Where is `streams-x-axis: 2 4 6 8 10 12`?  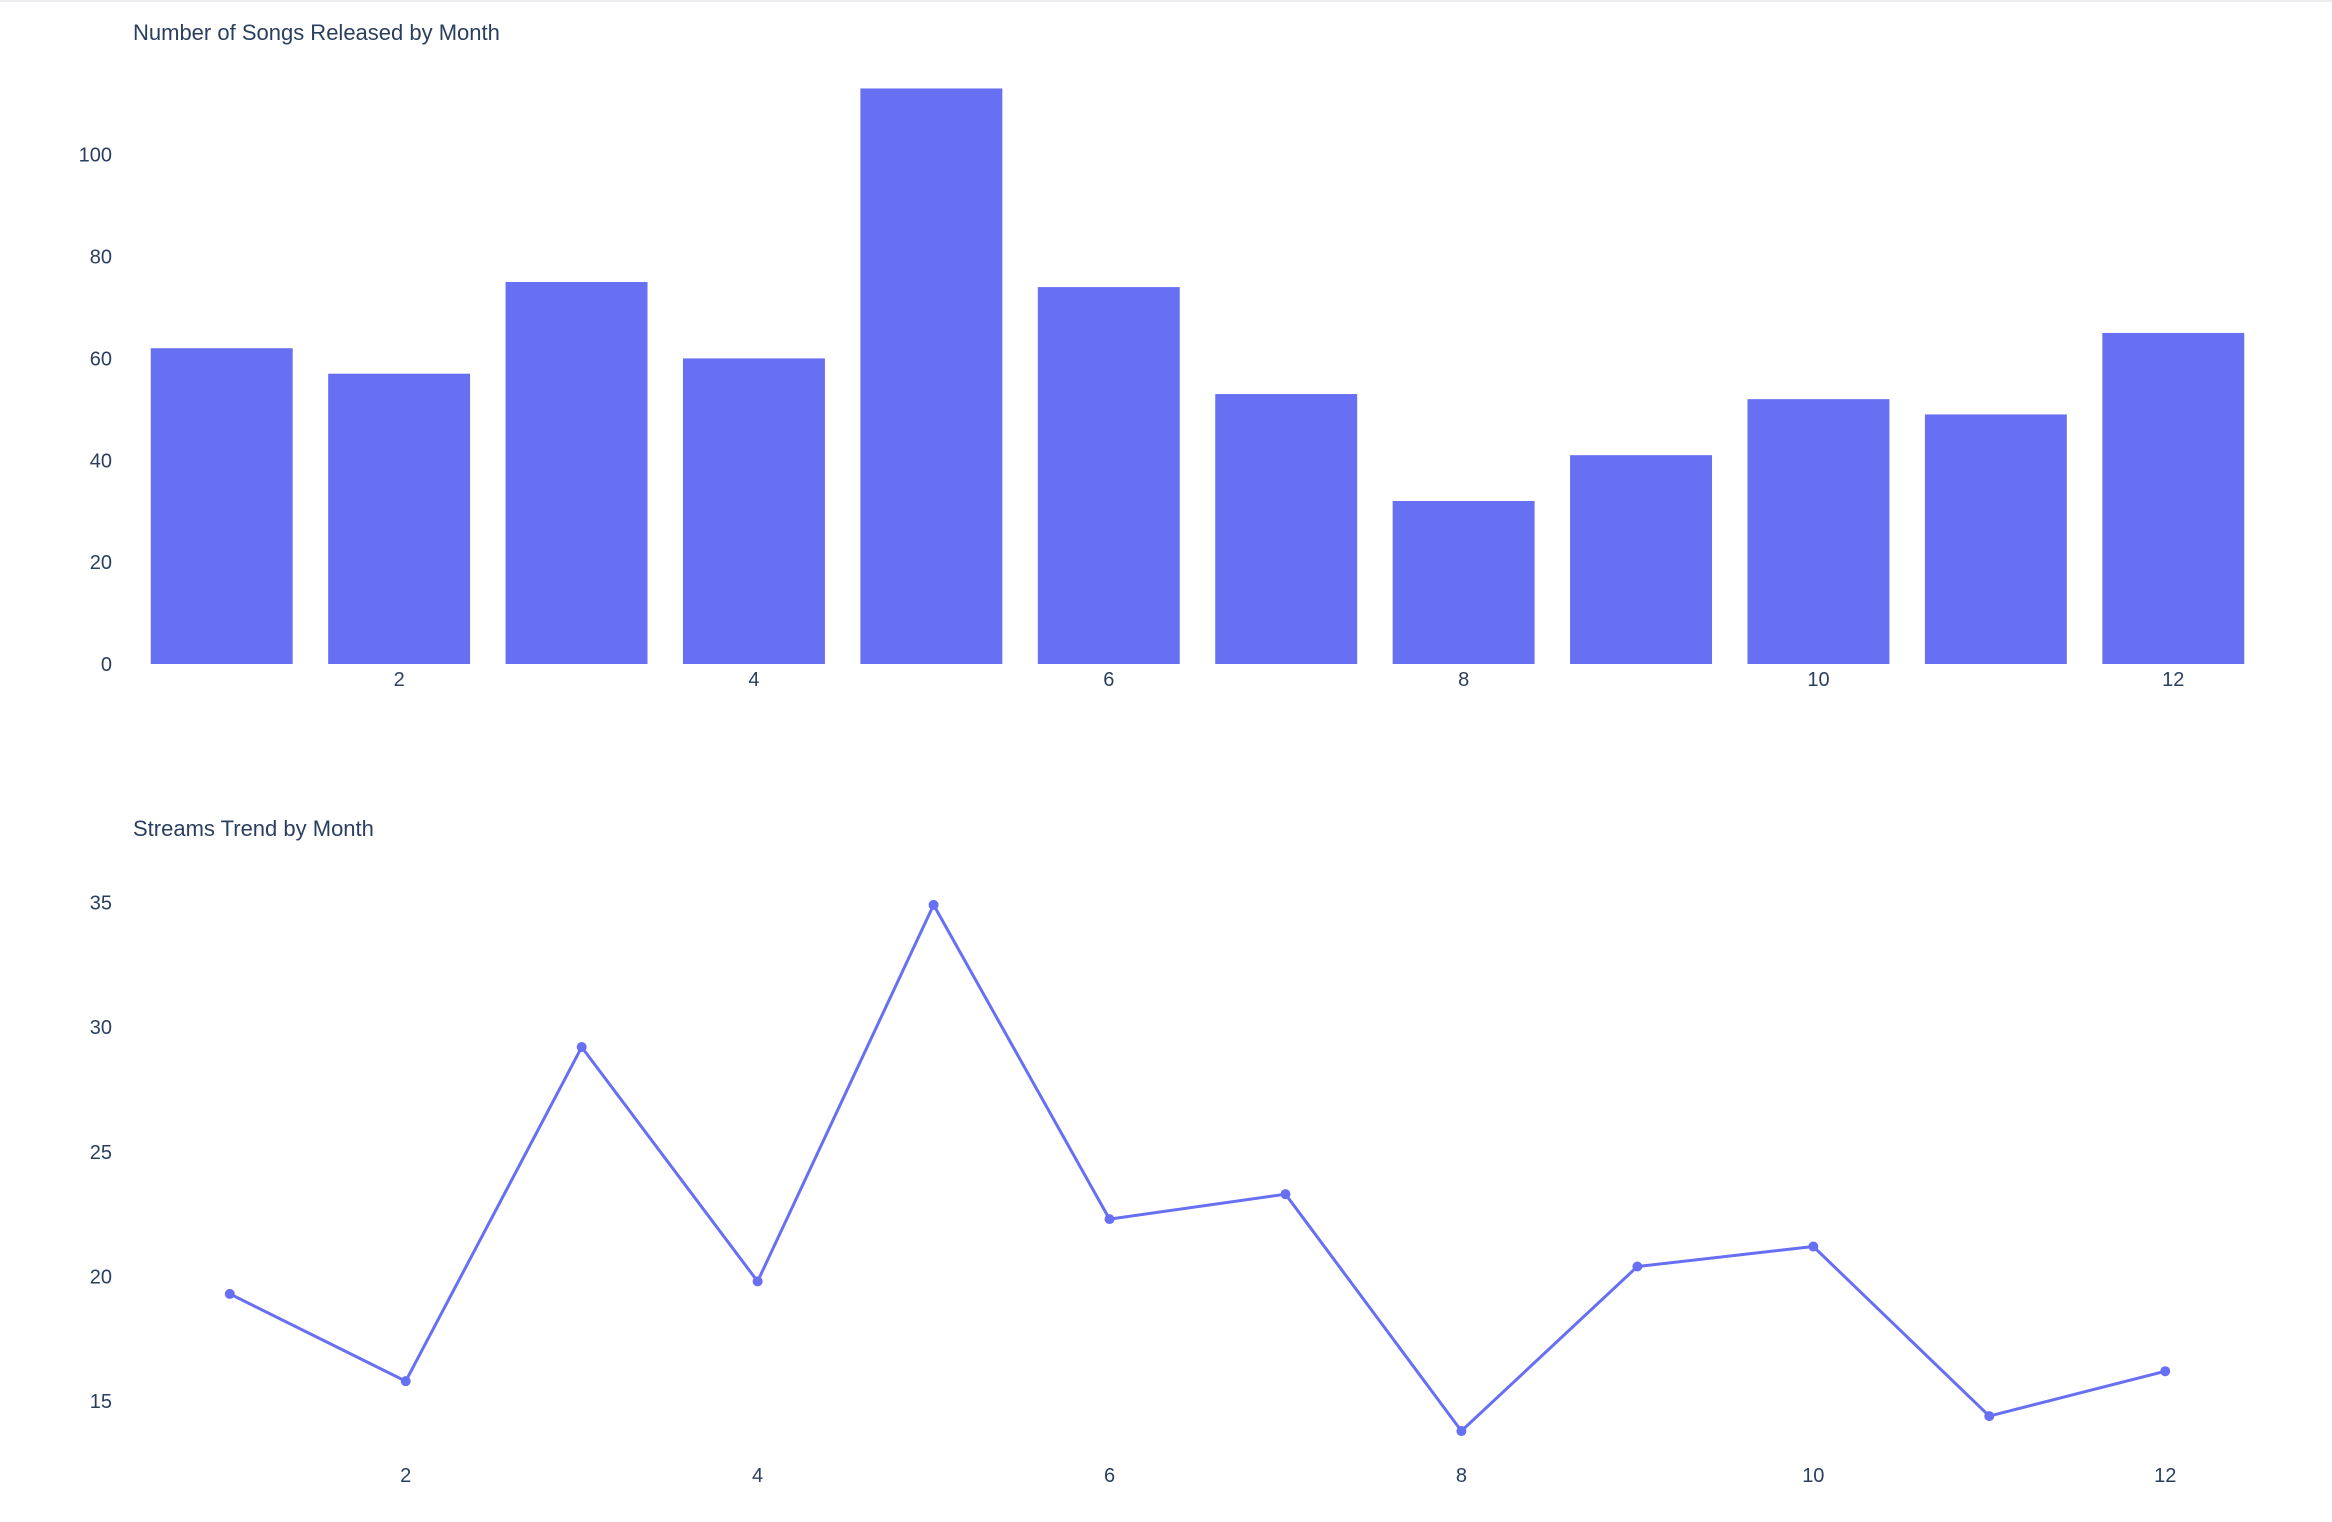 streams-x-axis: 2 4 6 8 10 12 is located at coordinates (1288, 1476).